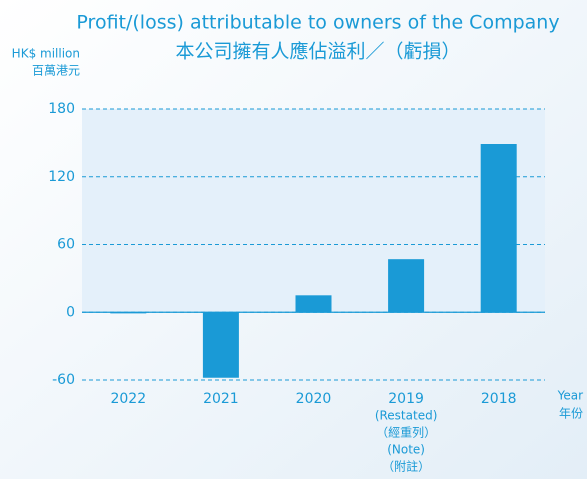 The width and height of the screenshot is (587, 479). What do you see at coordinates (63, 380) in the screenshot?
I see `y-tick-label: -60` at bounding box center [63, 380].